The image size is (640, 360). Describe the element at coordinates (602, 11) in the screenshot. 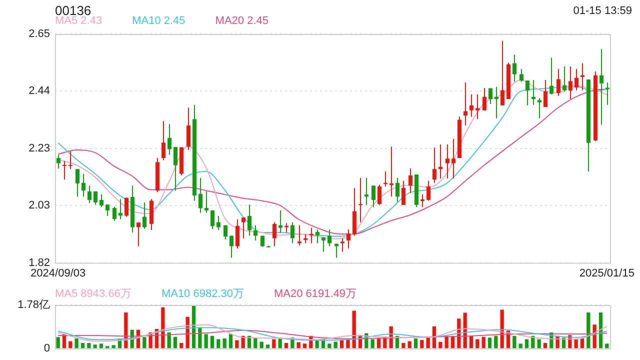

I see `text: 01-15 13:59` at that location.